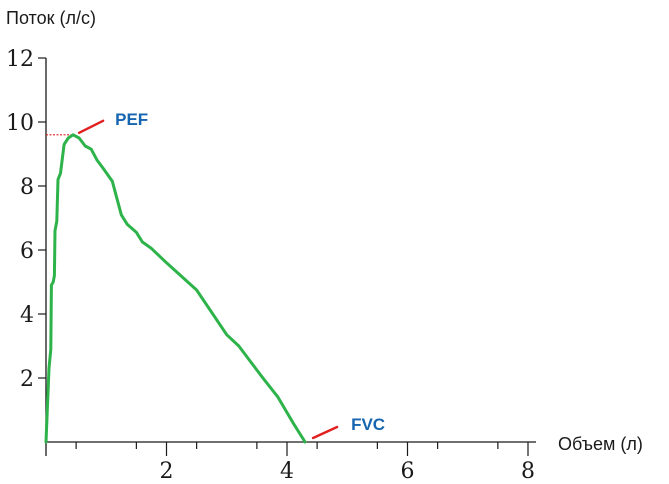 This screenshot has width=669, height=484. I want to click on y-tick-label: 10, so click(20, 123).